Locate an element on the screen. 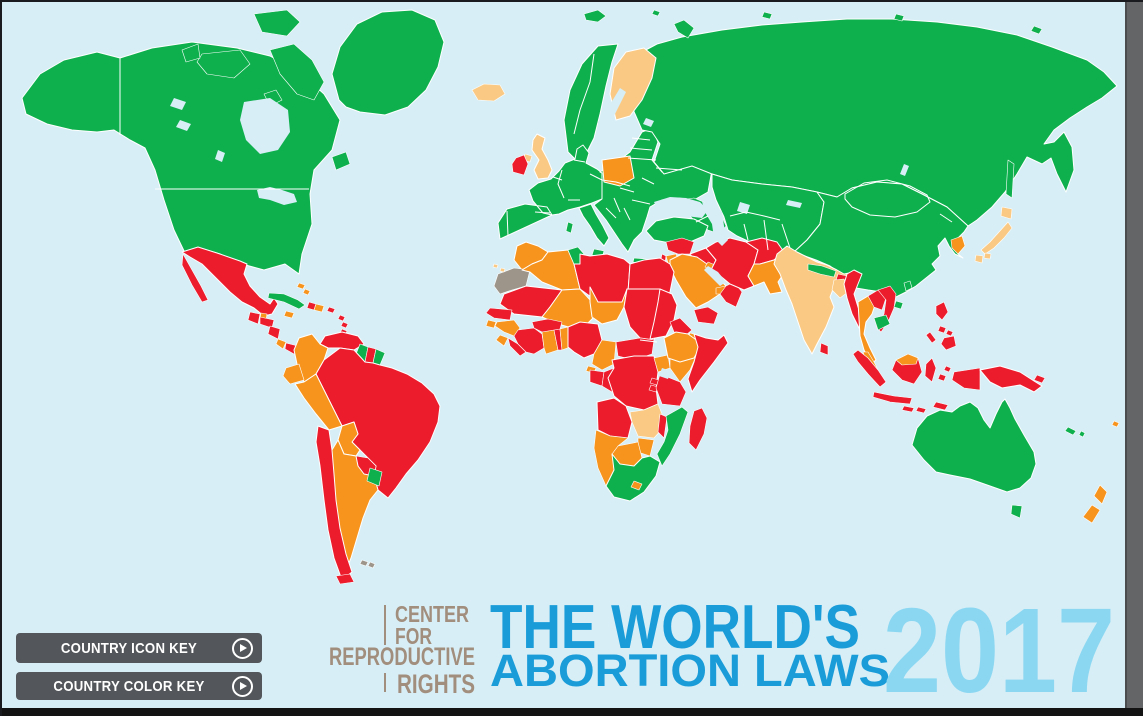 This screenshot has width=1143, height=716. country-iceland is located at coordinates (488, 92).